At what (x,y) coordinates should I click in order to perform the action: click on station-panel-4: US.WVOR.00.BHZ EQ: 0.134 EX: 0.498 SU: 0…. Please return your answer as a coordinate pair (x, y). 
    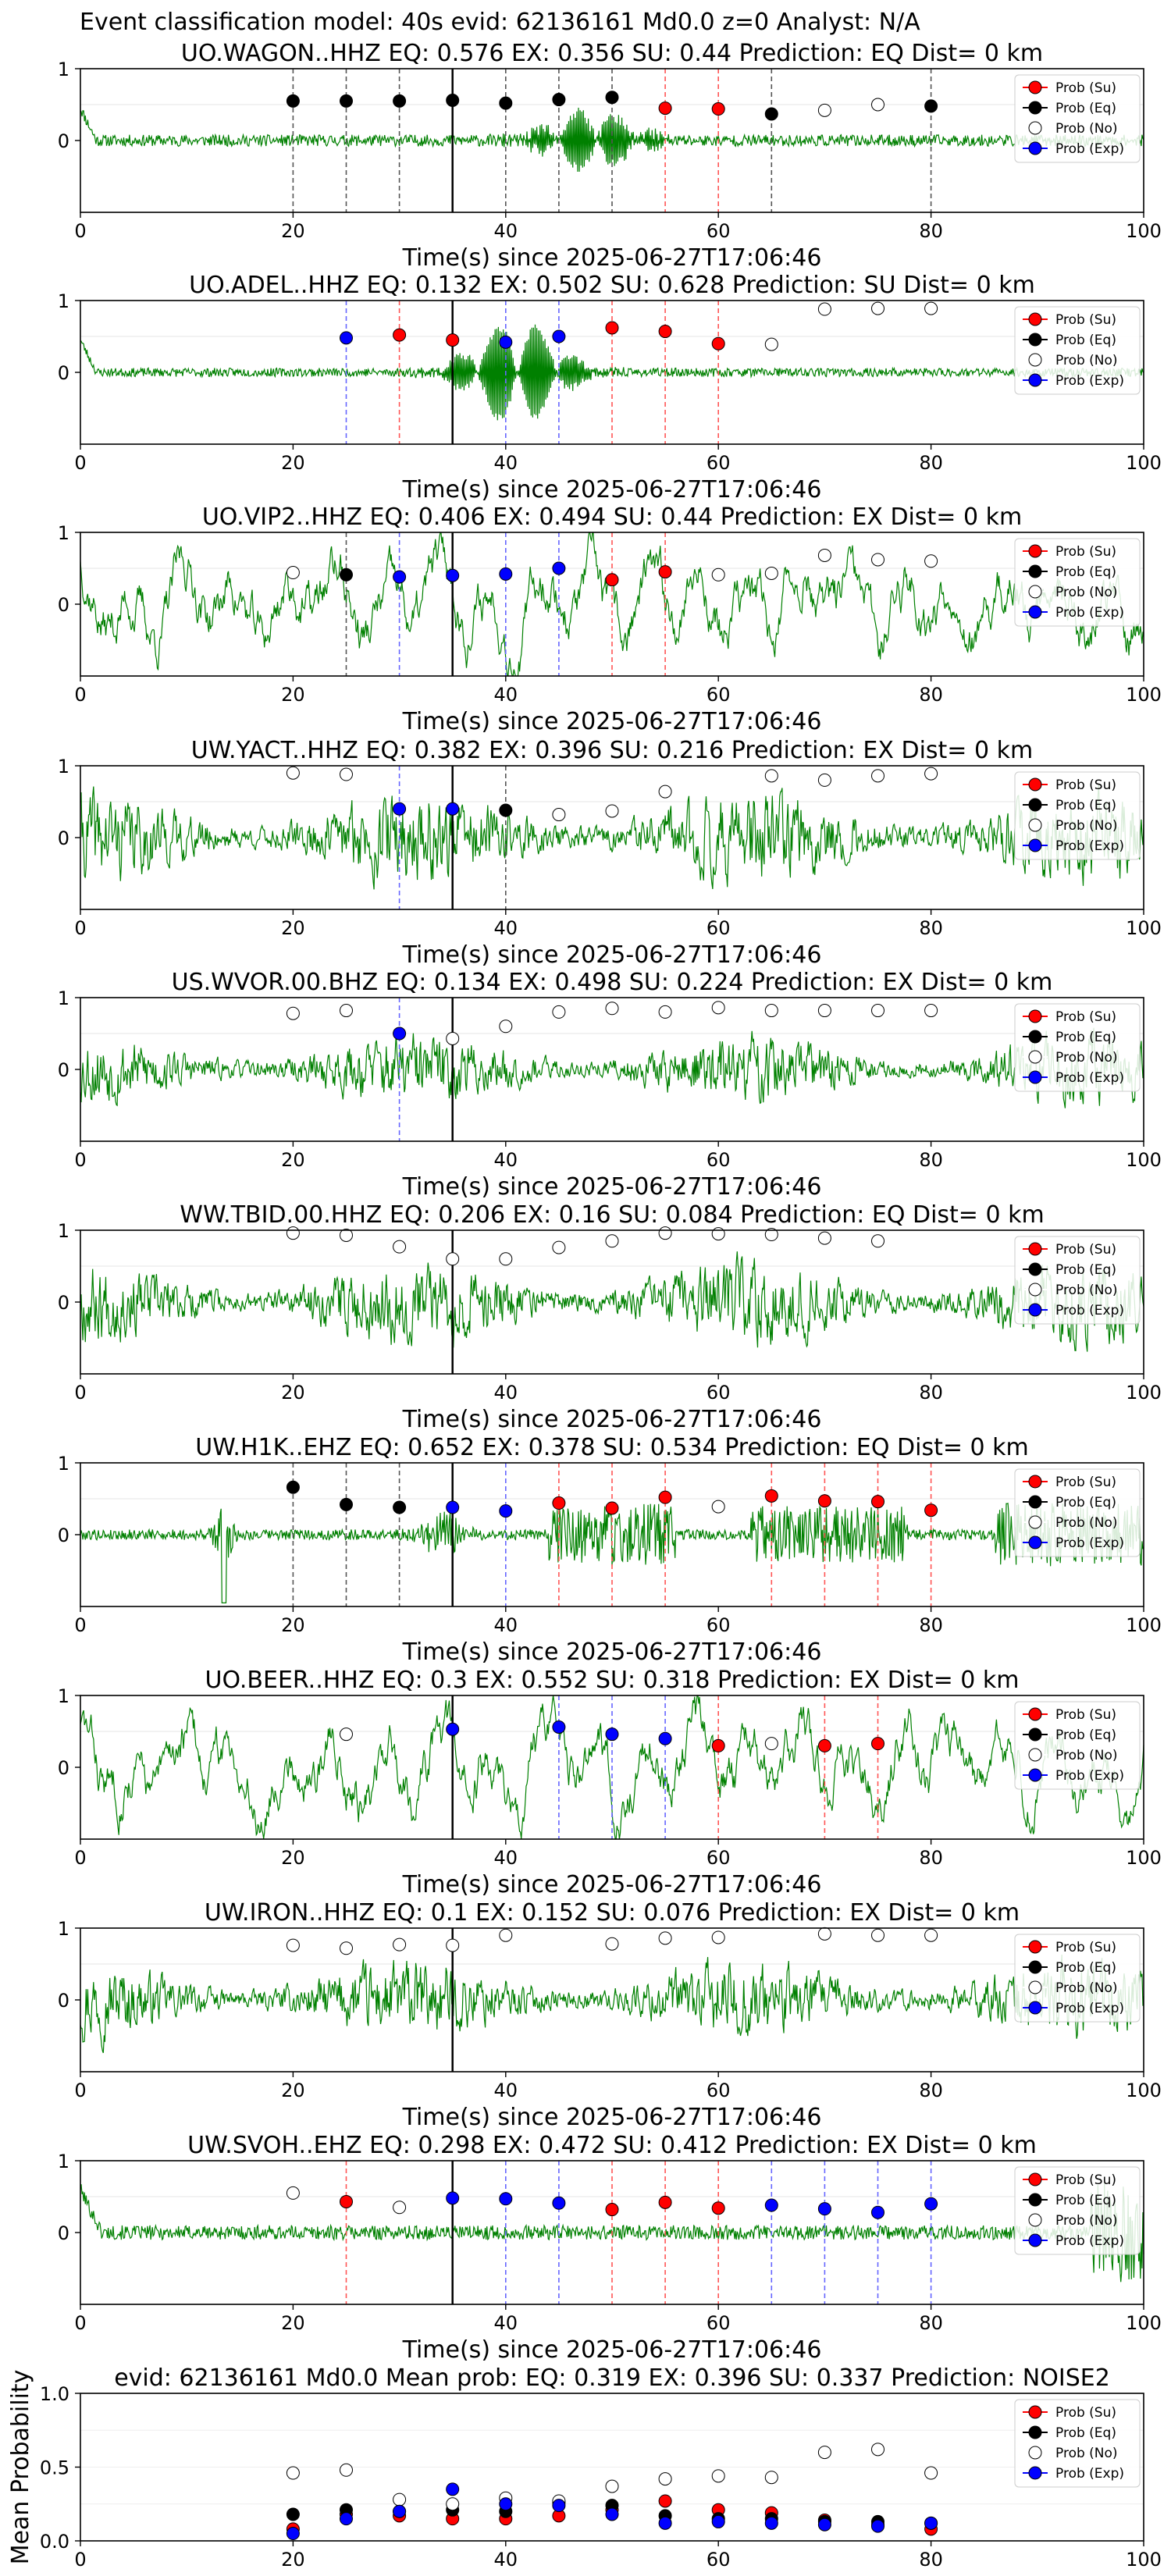
    Looking at the image, I should click on (610, 1085).